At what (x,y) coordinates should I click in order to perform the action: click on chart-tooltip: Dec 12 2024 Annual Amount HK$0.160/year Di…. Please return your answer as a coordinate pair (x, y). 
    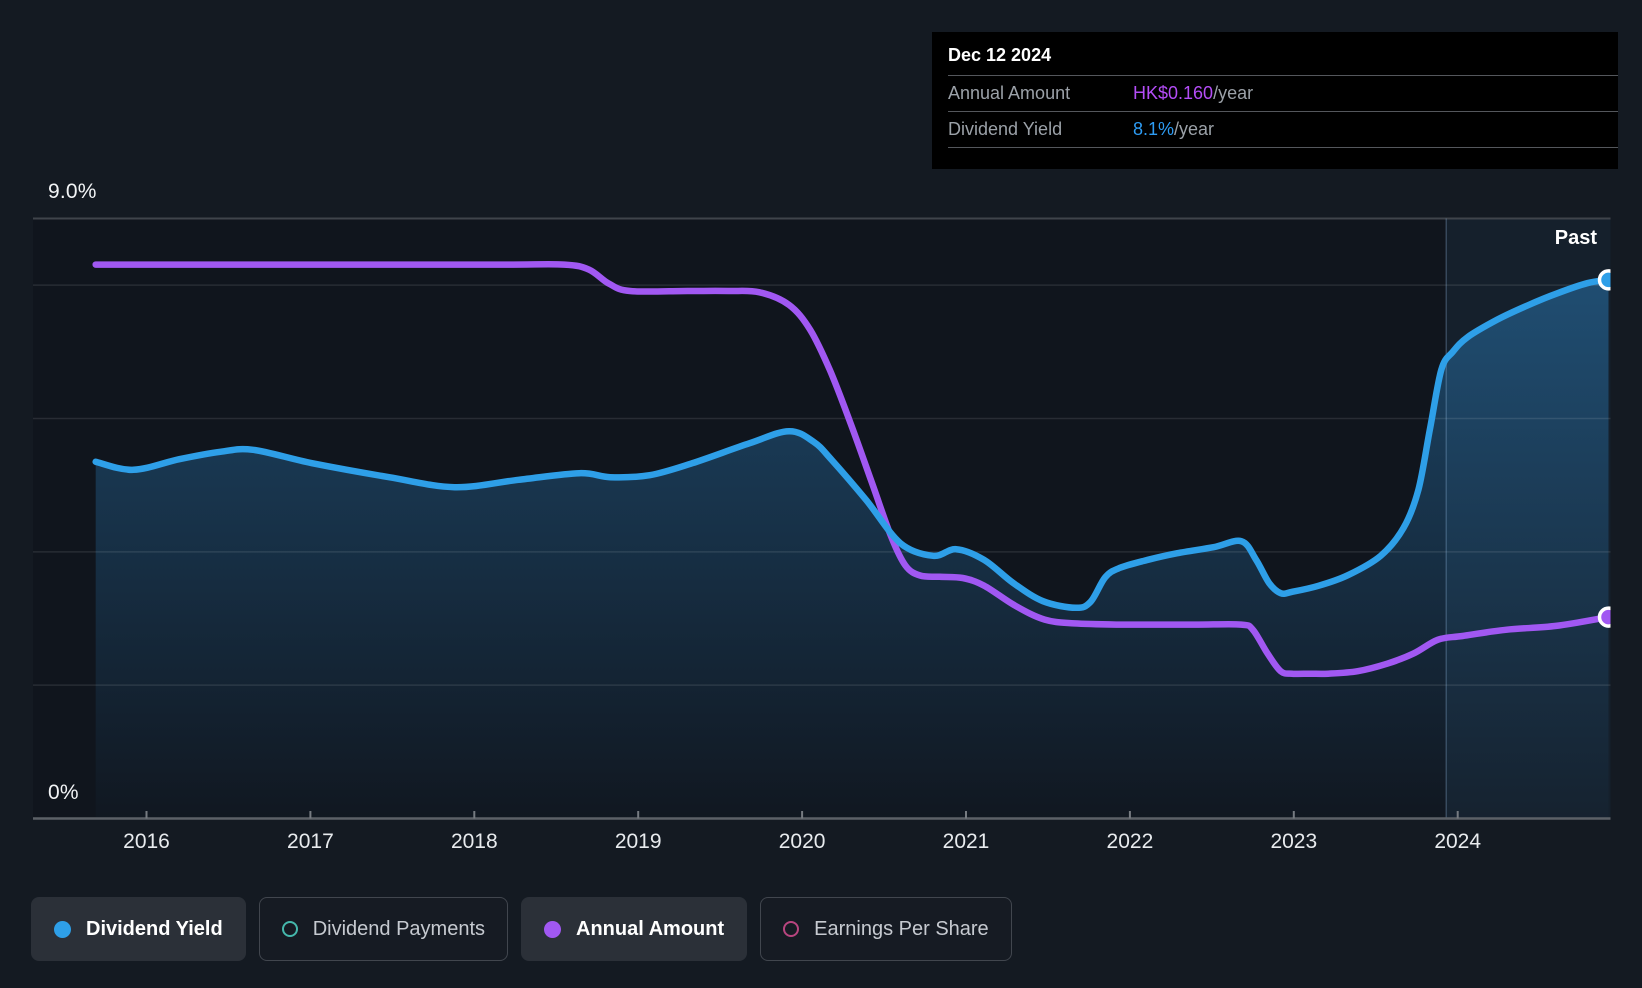
    Looking at the image, I should click on (1275, 100).